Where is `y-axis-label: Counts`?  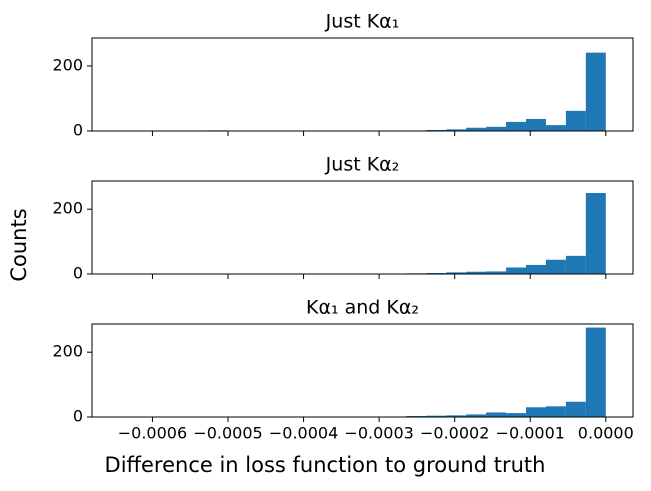
y-axis-label: Counts is located at coordinates (19, 244).